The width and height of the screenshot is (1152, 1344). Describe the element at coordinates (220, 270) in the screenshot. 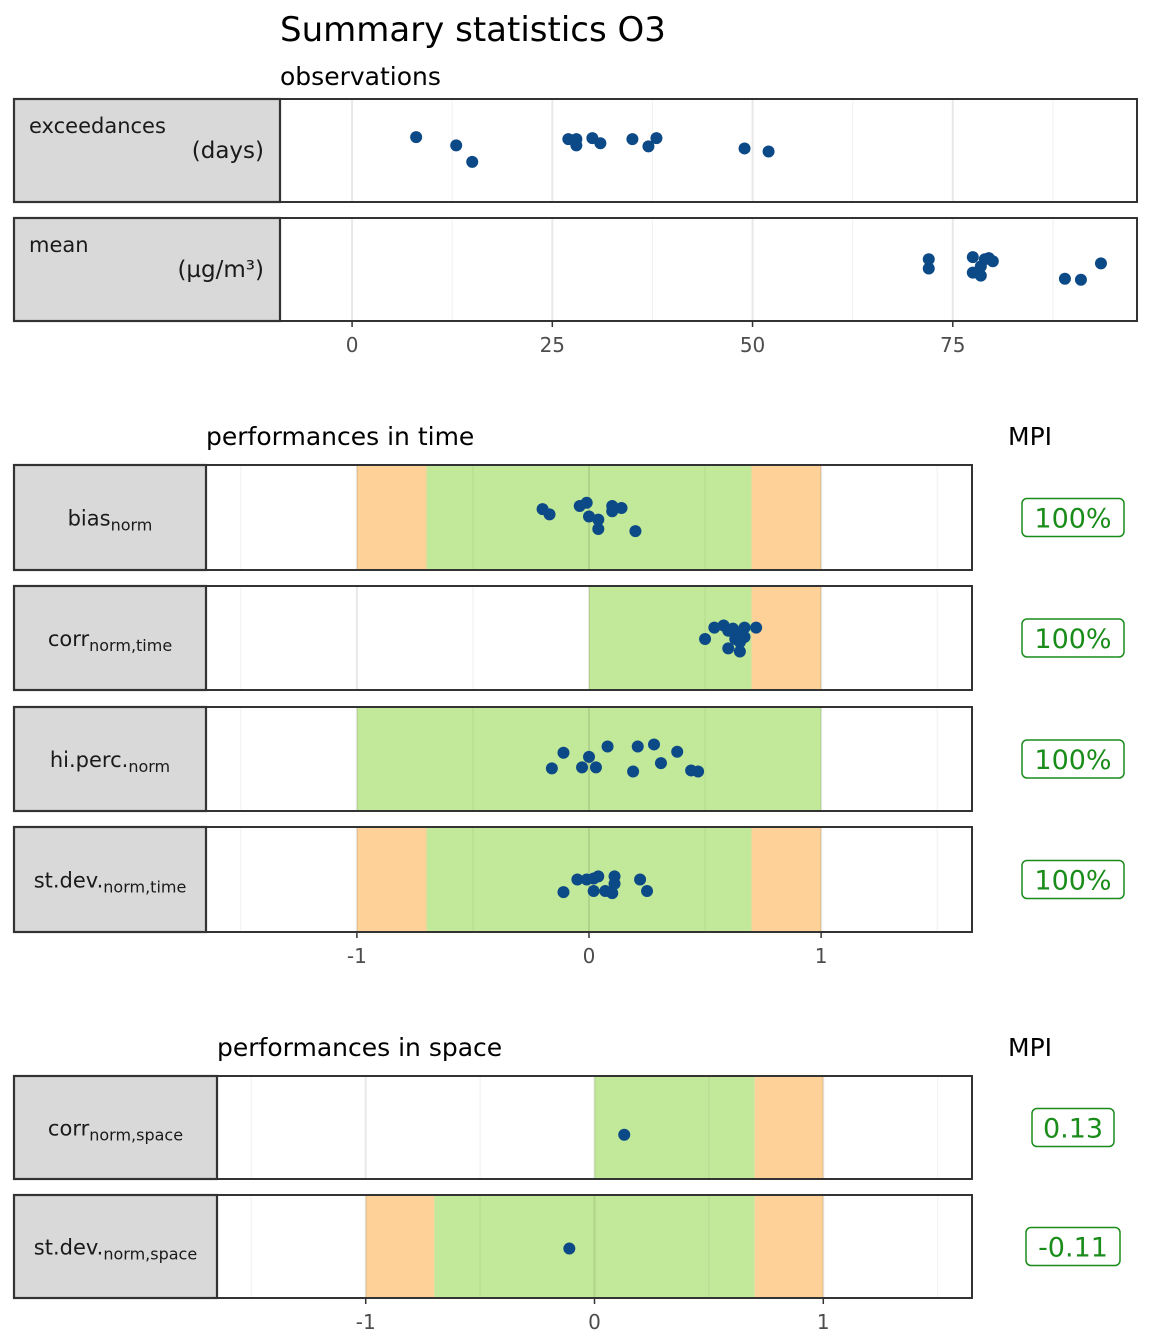

I see `strip-unit: (µg/m³)` at that location.